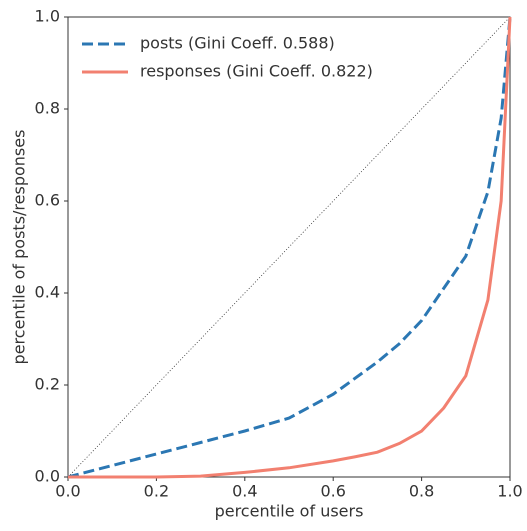  Describe the element at coordinates (19, 247) in the screenshot. I see `y-axis-label: percentile of posts/responses` at that location.